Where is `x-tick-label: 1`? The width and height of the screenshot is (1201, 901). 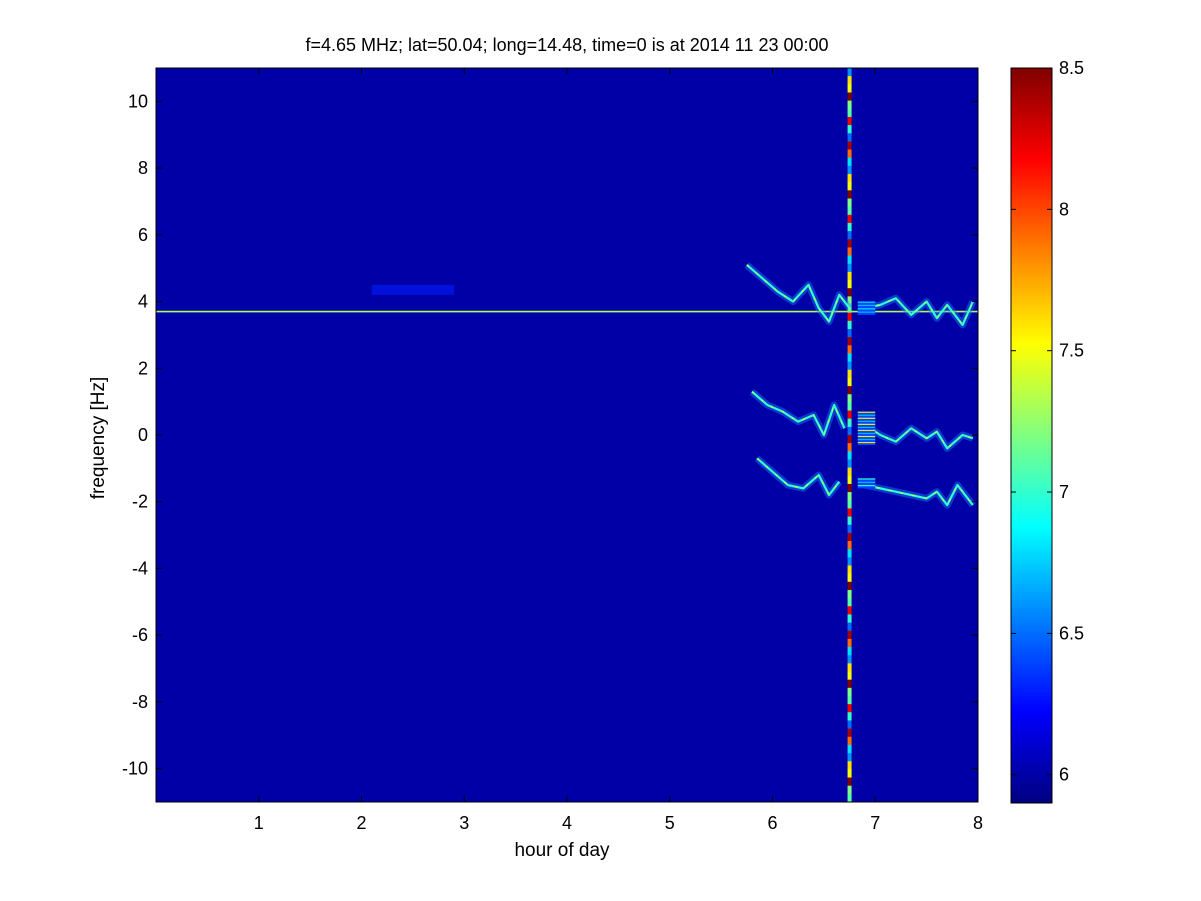 x-tick-label: 1 is located at coordinates (259, 823).